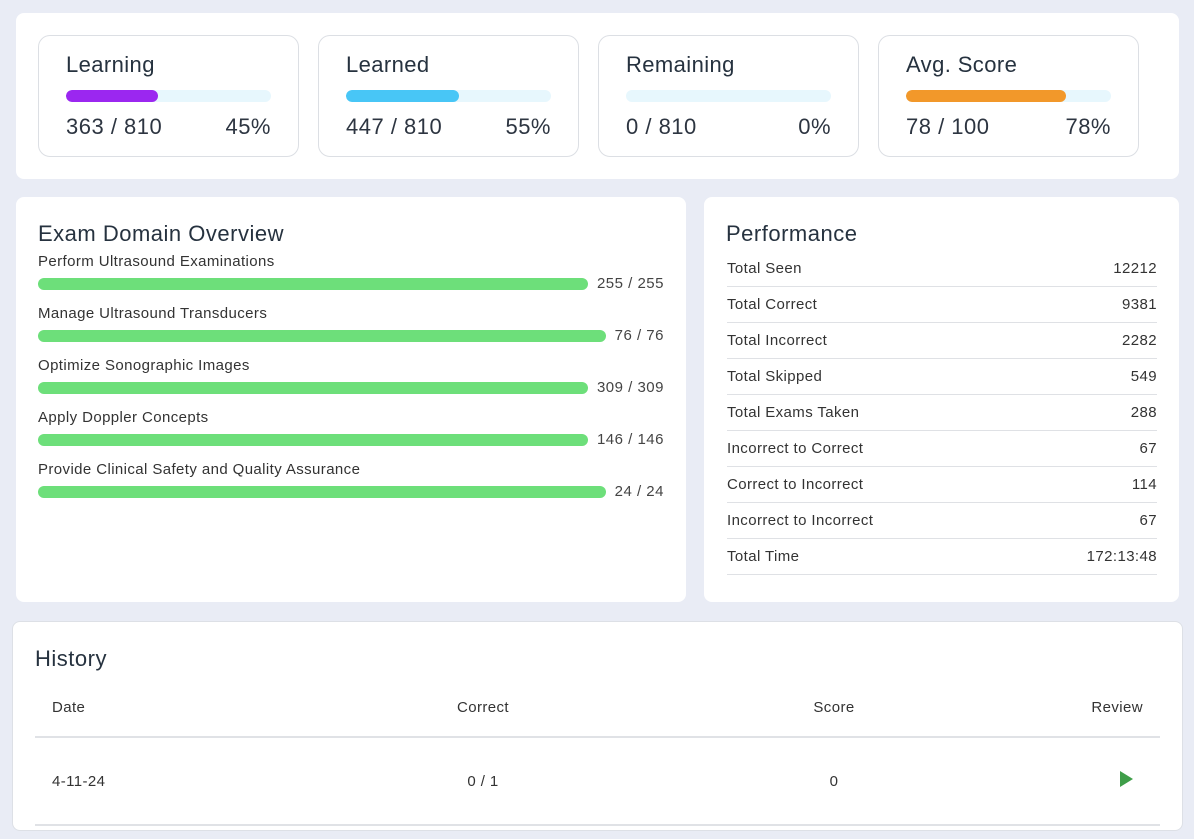 Image resolution: width=1194 pixels, height=839 pixels. Describe the element at coordinates (639, 491) in the screenshot. I see `domain-count: 24 / 24` at that location.